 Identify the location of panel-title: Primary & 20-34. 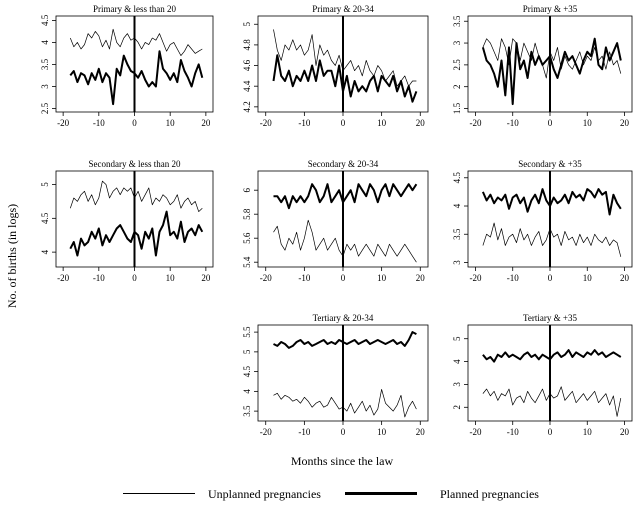
(343, 9).